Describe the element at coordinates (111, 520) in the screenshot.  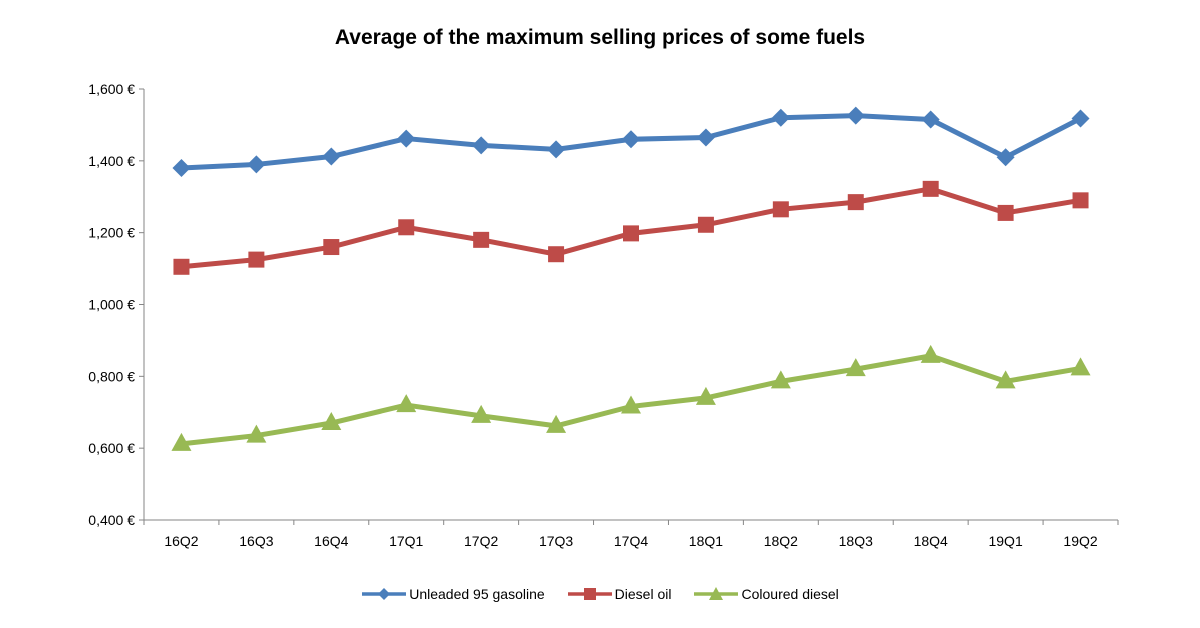
I see `y-tick-label: 0,400 €` at that location.